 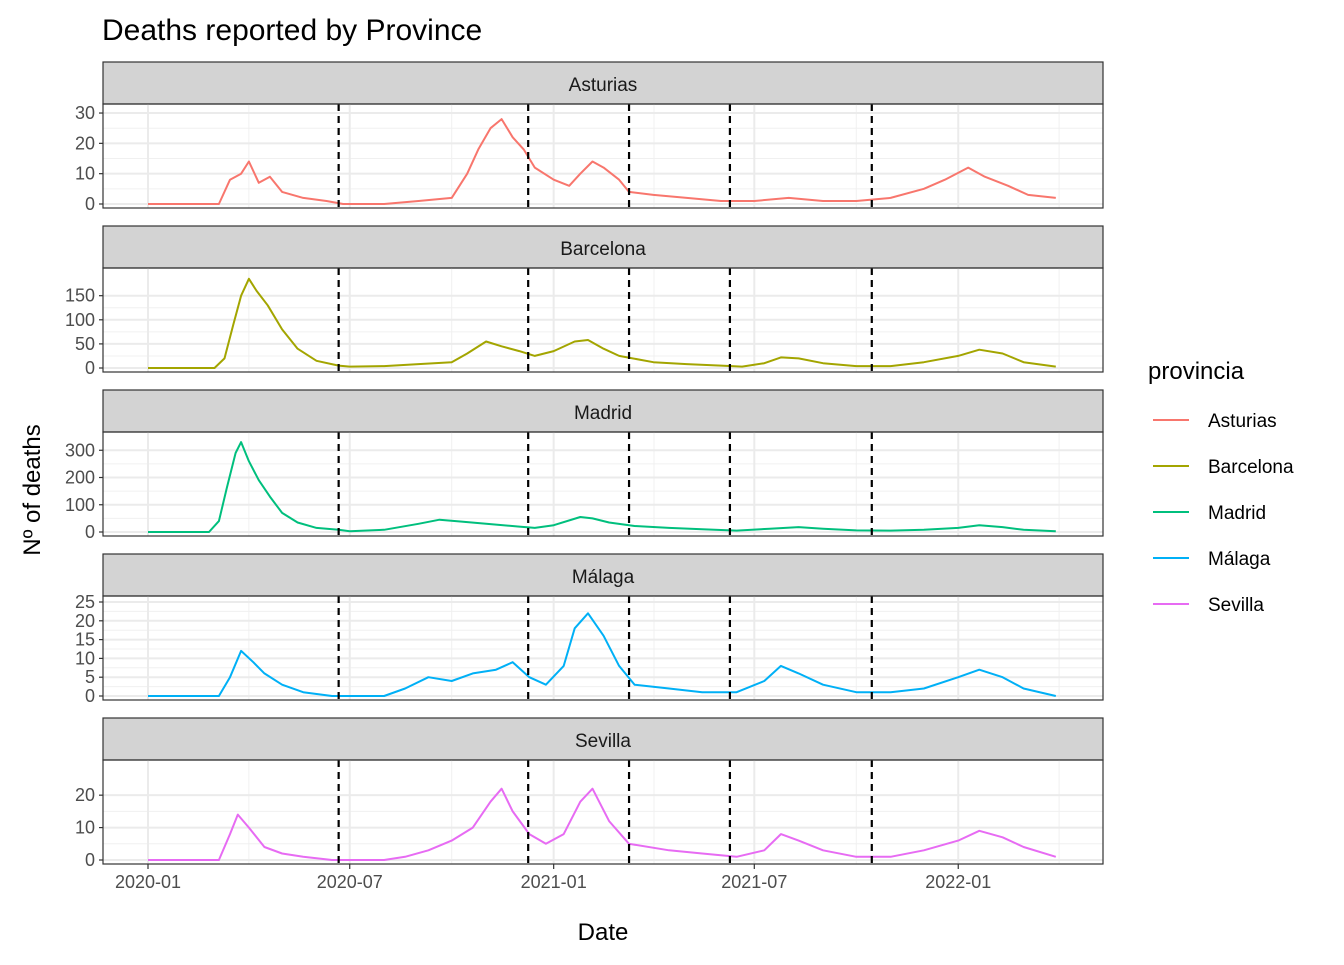 What do you see at coordinates (958, 882) in the screenshot?
I see `x-tick-label: 2022-01` at bounding box center [958, 882].